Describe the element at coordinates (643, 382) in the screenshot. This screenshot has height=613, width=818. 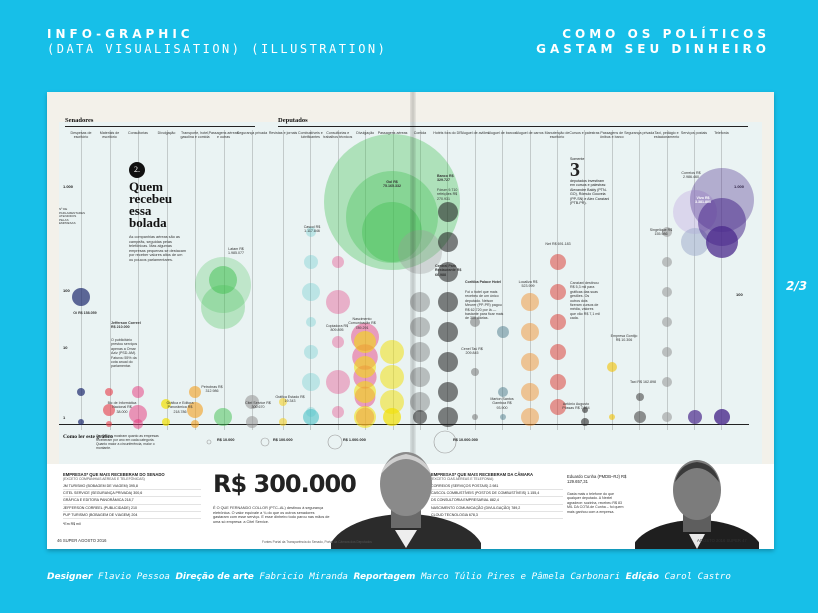
I see `annot-taxi: Taxi R$ 162.898` at that location.